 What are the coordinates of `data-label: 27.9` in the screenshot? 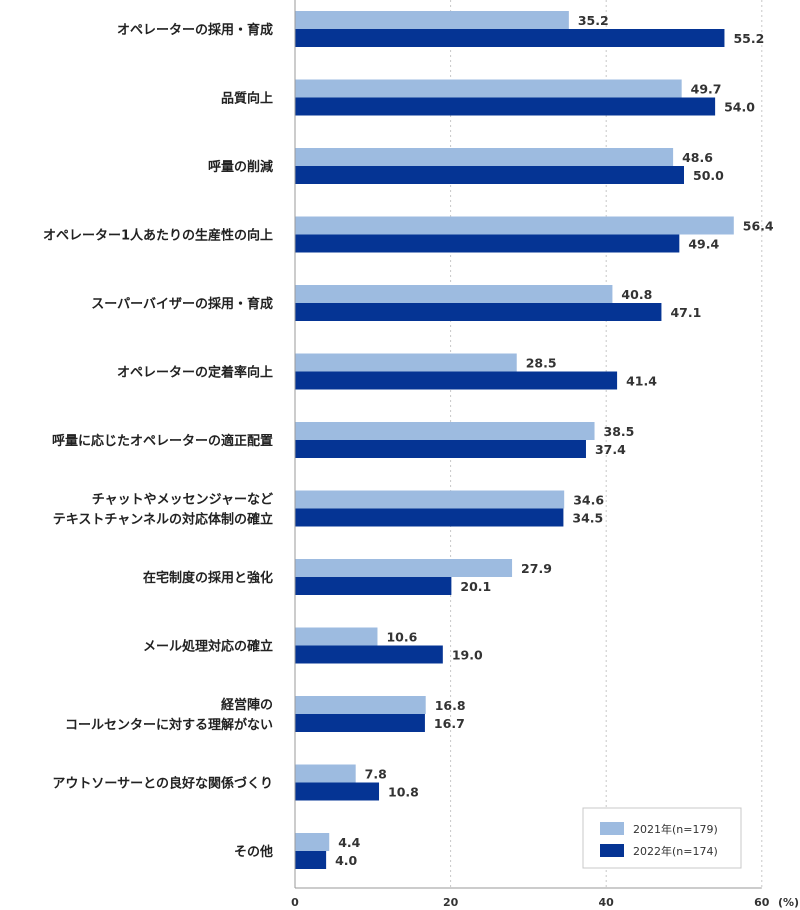 It's located at (536, 568).